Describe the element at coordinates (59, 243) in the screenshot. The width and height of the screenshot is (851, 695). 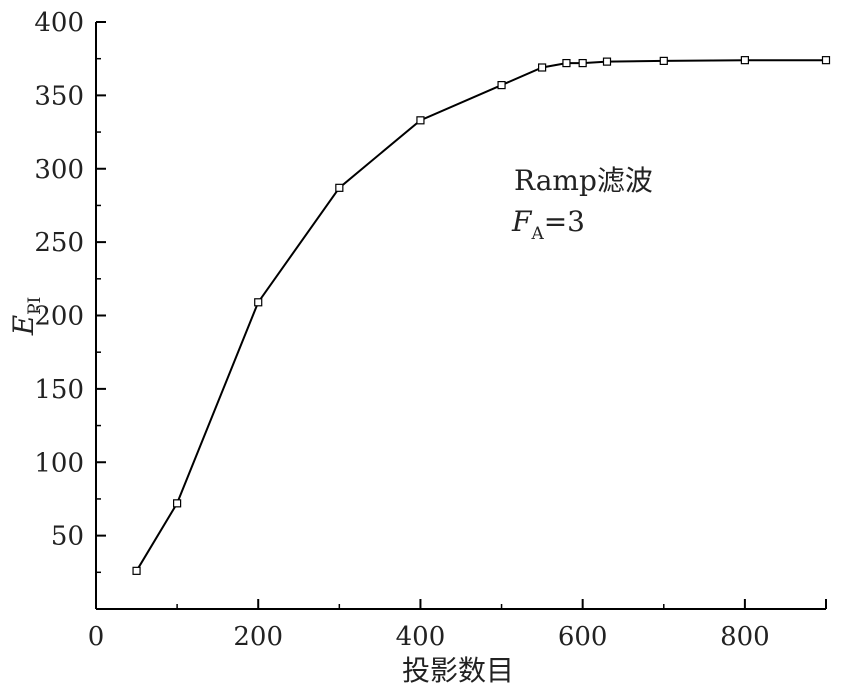
I see `y-tick-label: 250` at that location.